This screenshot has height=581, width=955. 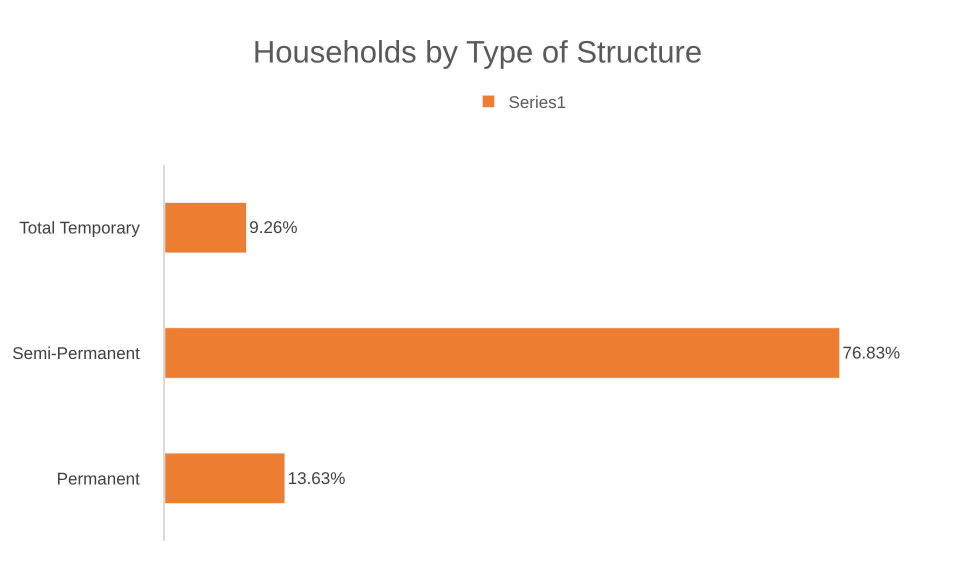 What do you see at coordinates (76, 353) in the screenshot?
I see `y-tick-label: Semi-Permanent` at bounding box center [76, 353].